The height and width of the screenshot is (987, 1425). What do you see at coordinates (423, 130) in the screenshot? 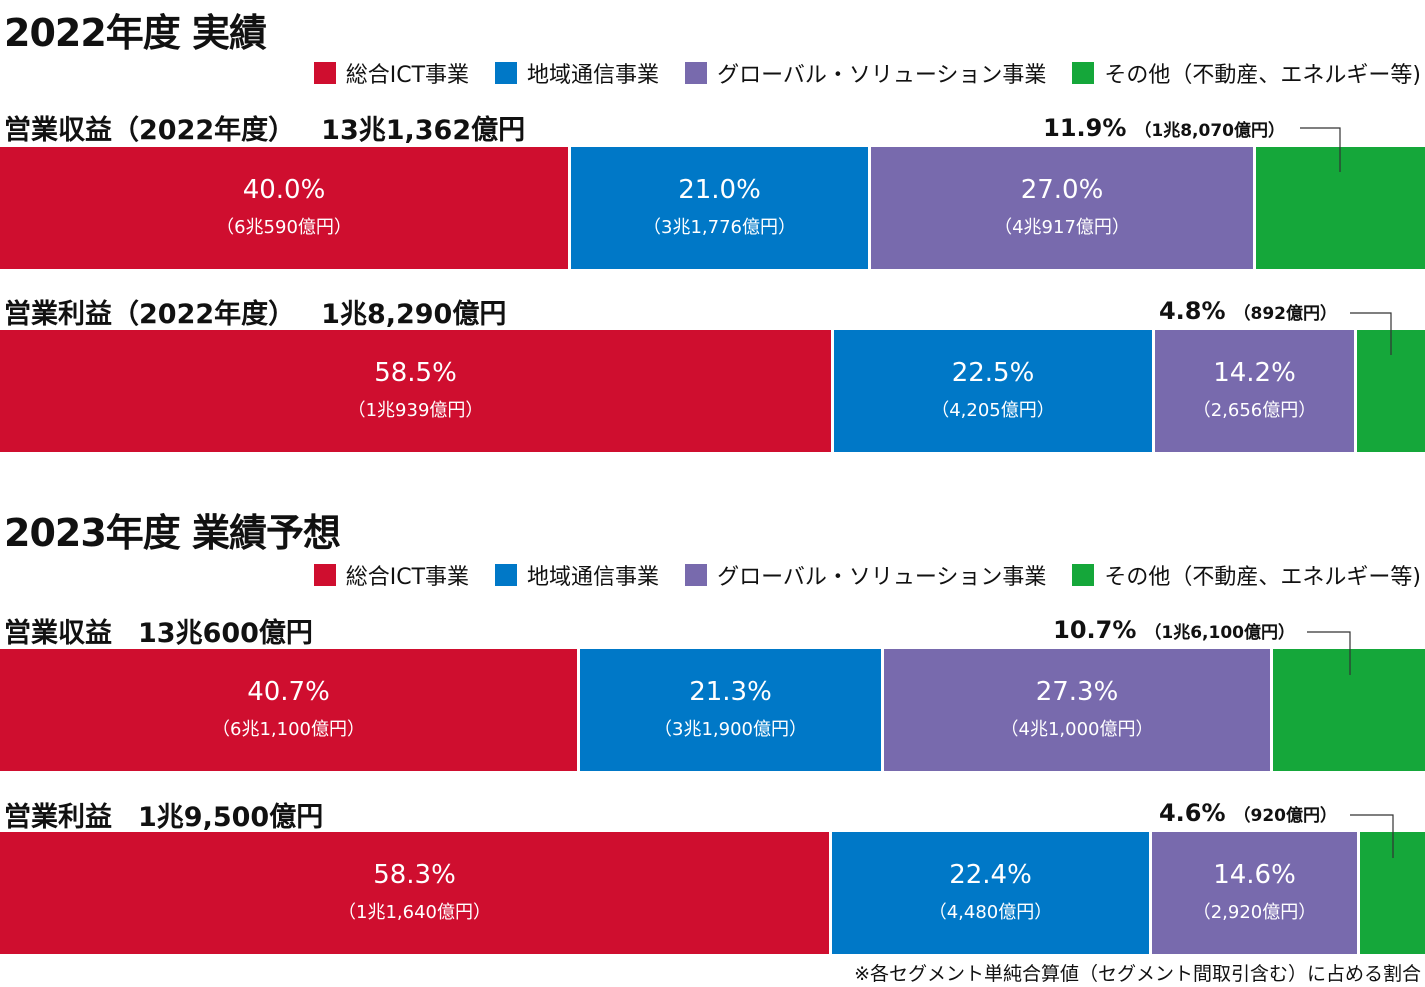
I see `row-total: 13兆1,362億円` at bounding box center [423, 130].